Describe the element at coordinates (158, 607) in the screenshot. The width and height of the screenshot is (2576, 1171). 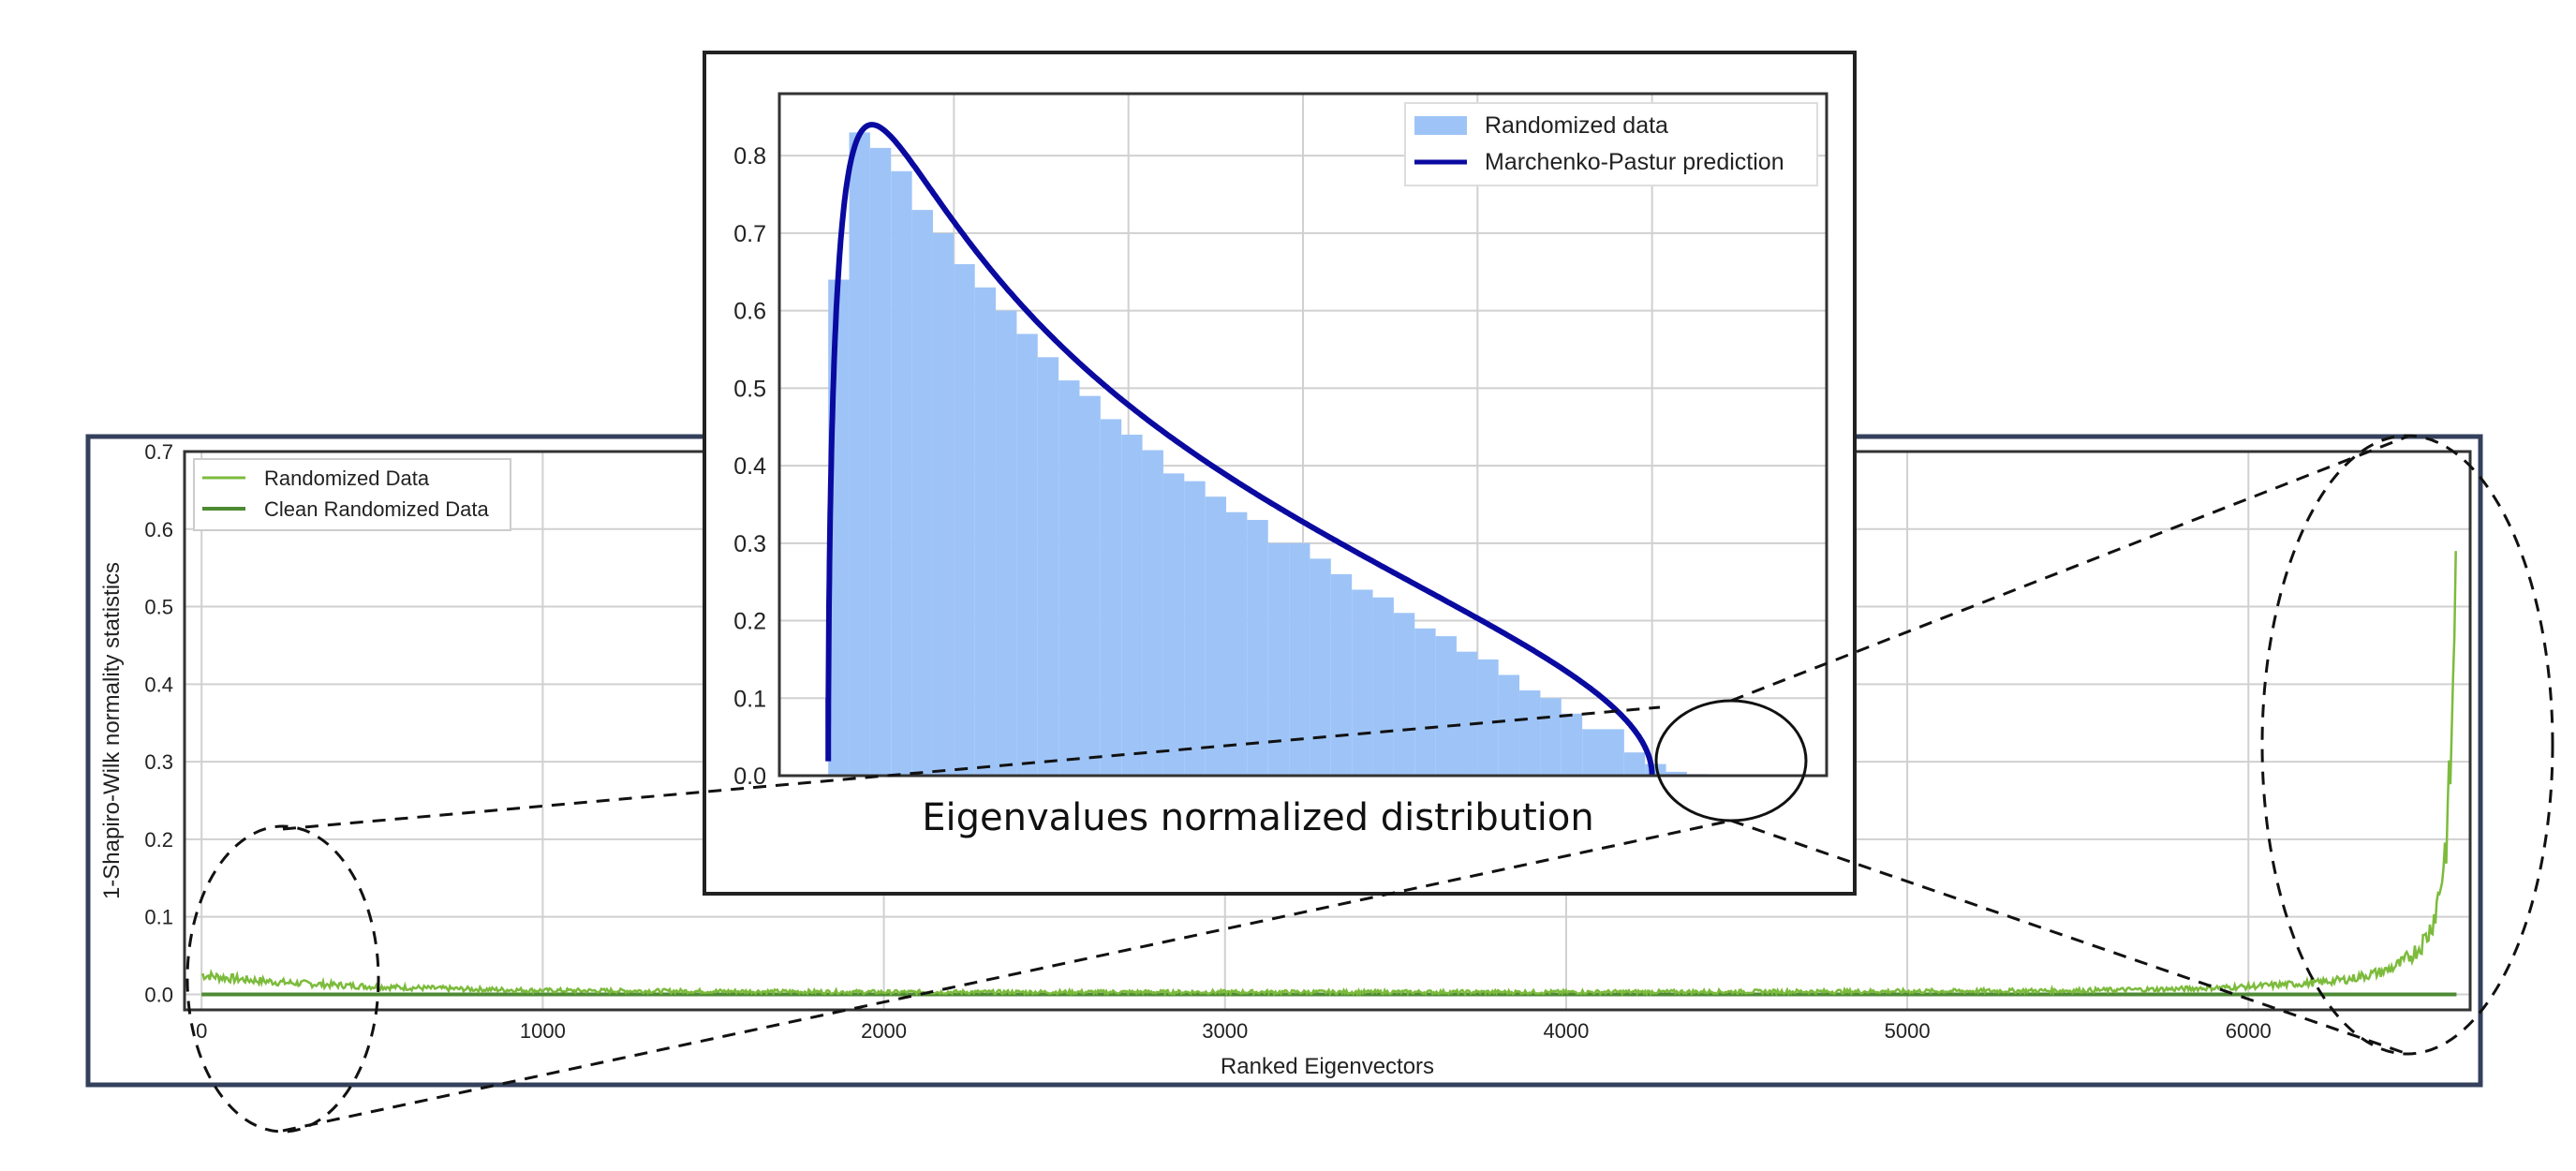
I see `main-y-tick-label: 0.5` at that location.